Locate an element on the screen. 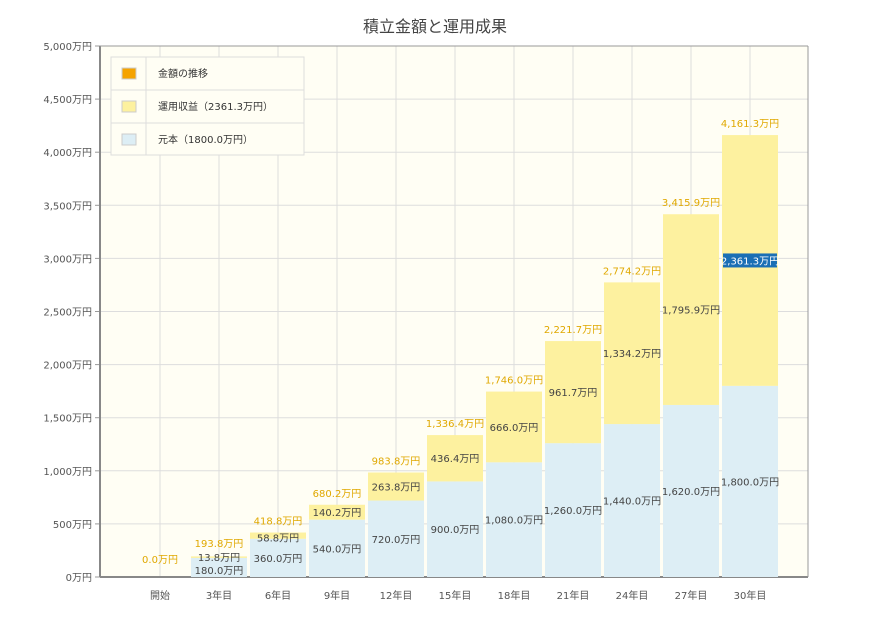  total-label: 0.0万円 is located at coordinates (160, 560).